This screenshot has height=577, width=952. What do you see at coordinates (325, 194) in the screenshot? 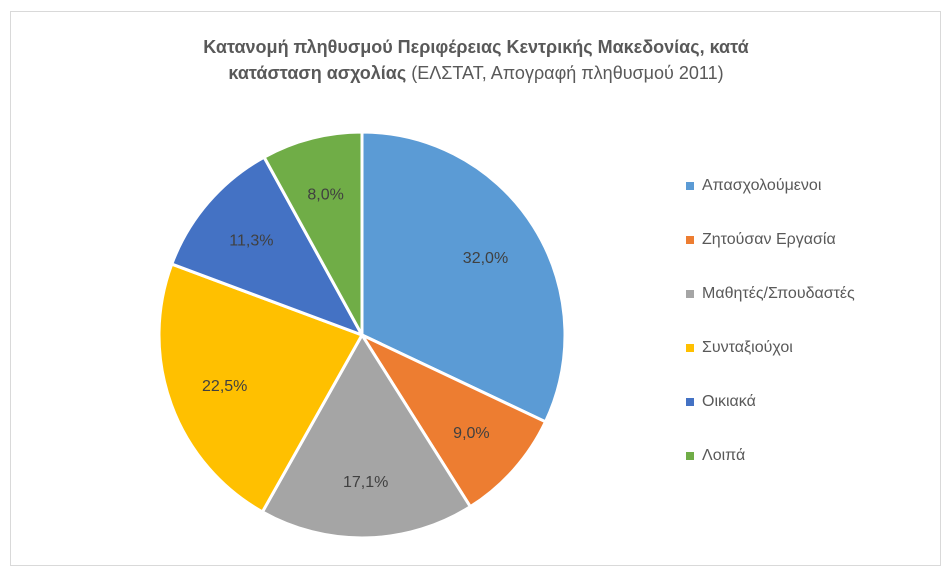
I see `slice-label-5: 8,0%` at bounding box center [325, 194].